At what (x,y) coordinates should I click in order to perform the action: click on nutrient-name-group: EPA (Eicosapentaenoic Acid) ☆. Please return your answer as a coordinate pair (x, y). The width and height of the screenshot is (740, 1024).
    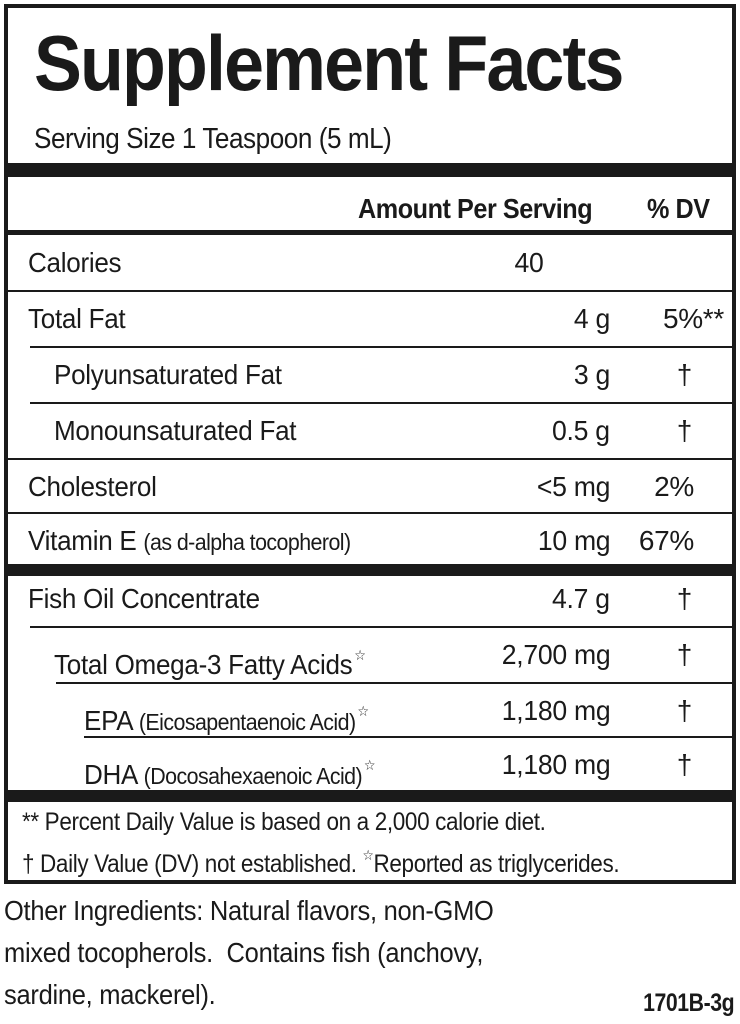
    Looking at the image, I should click on (226, 716).